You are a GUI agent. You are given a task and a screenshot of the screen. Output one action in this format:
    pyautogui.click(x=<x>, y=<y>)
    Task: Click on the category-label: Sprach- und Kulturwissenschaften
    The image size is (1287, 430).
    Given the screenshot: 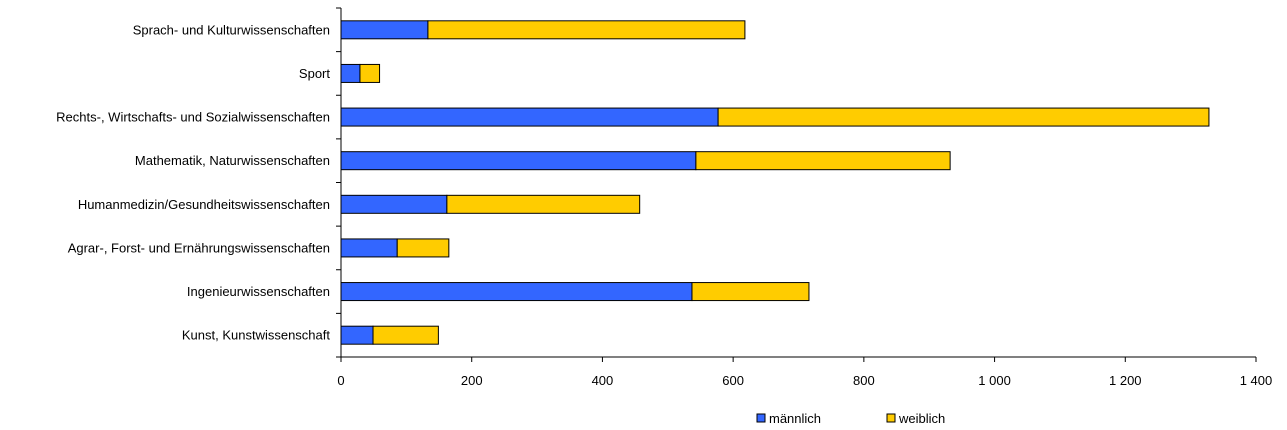 What is the action you would take?
    pyautogui.click(x=231, y=29)
    